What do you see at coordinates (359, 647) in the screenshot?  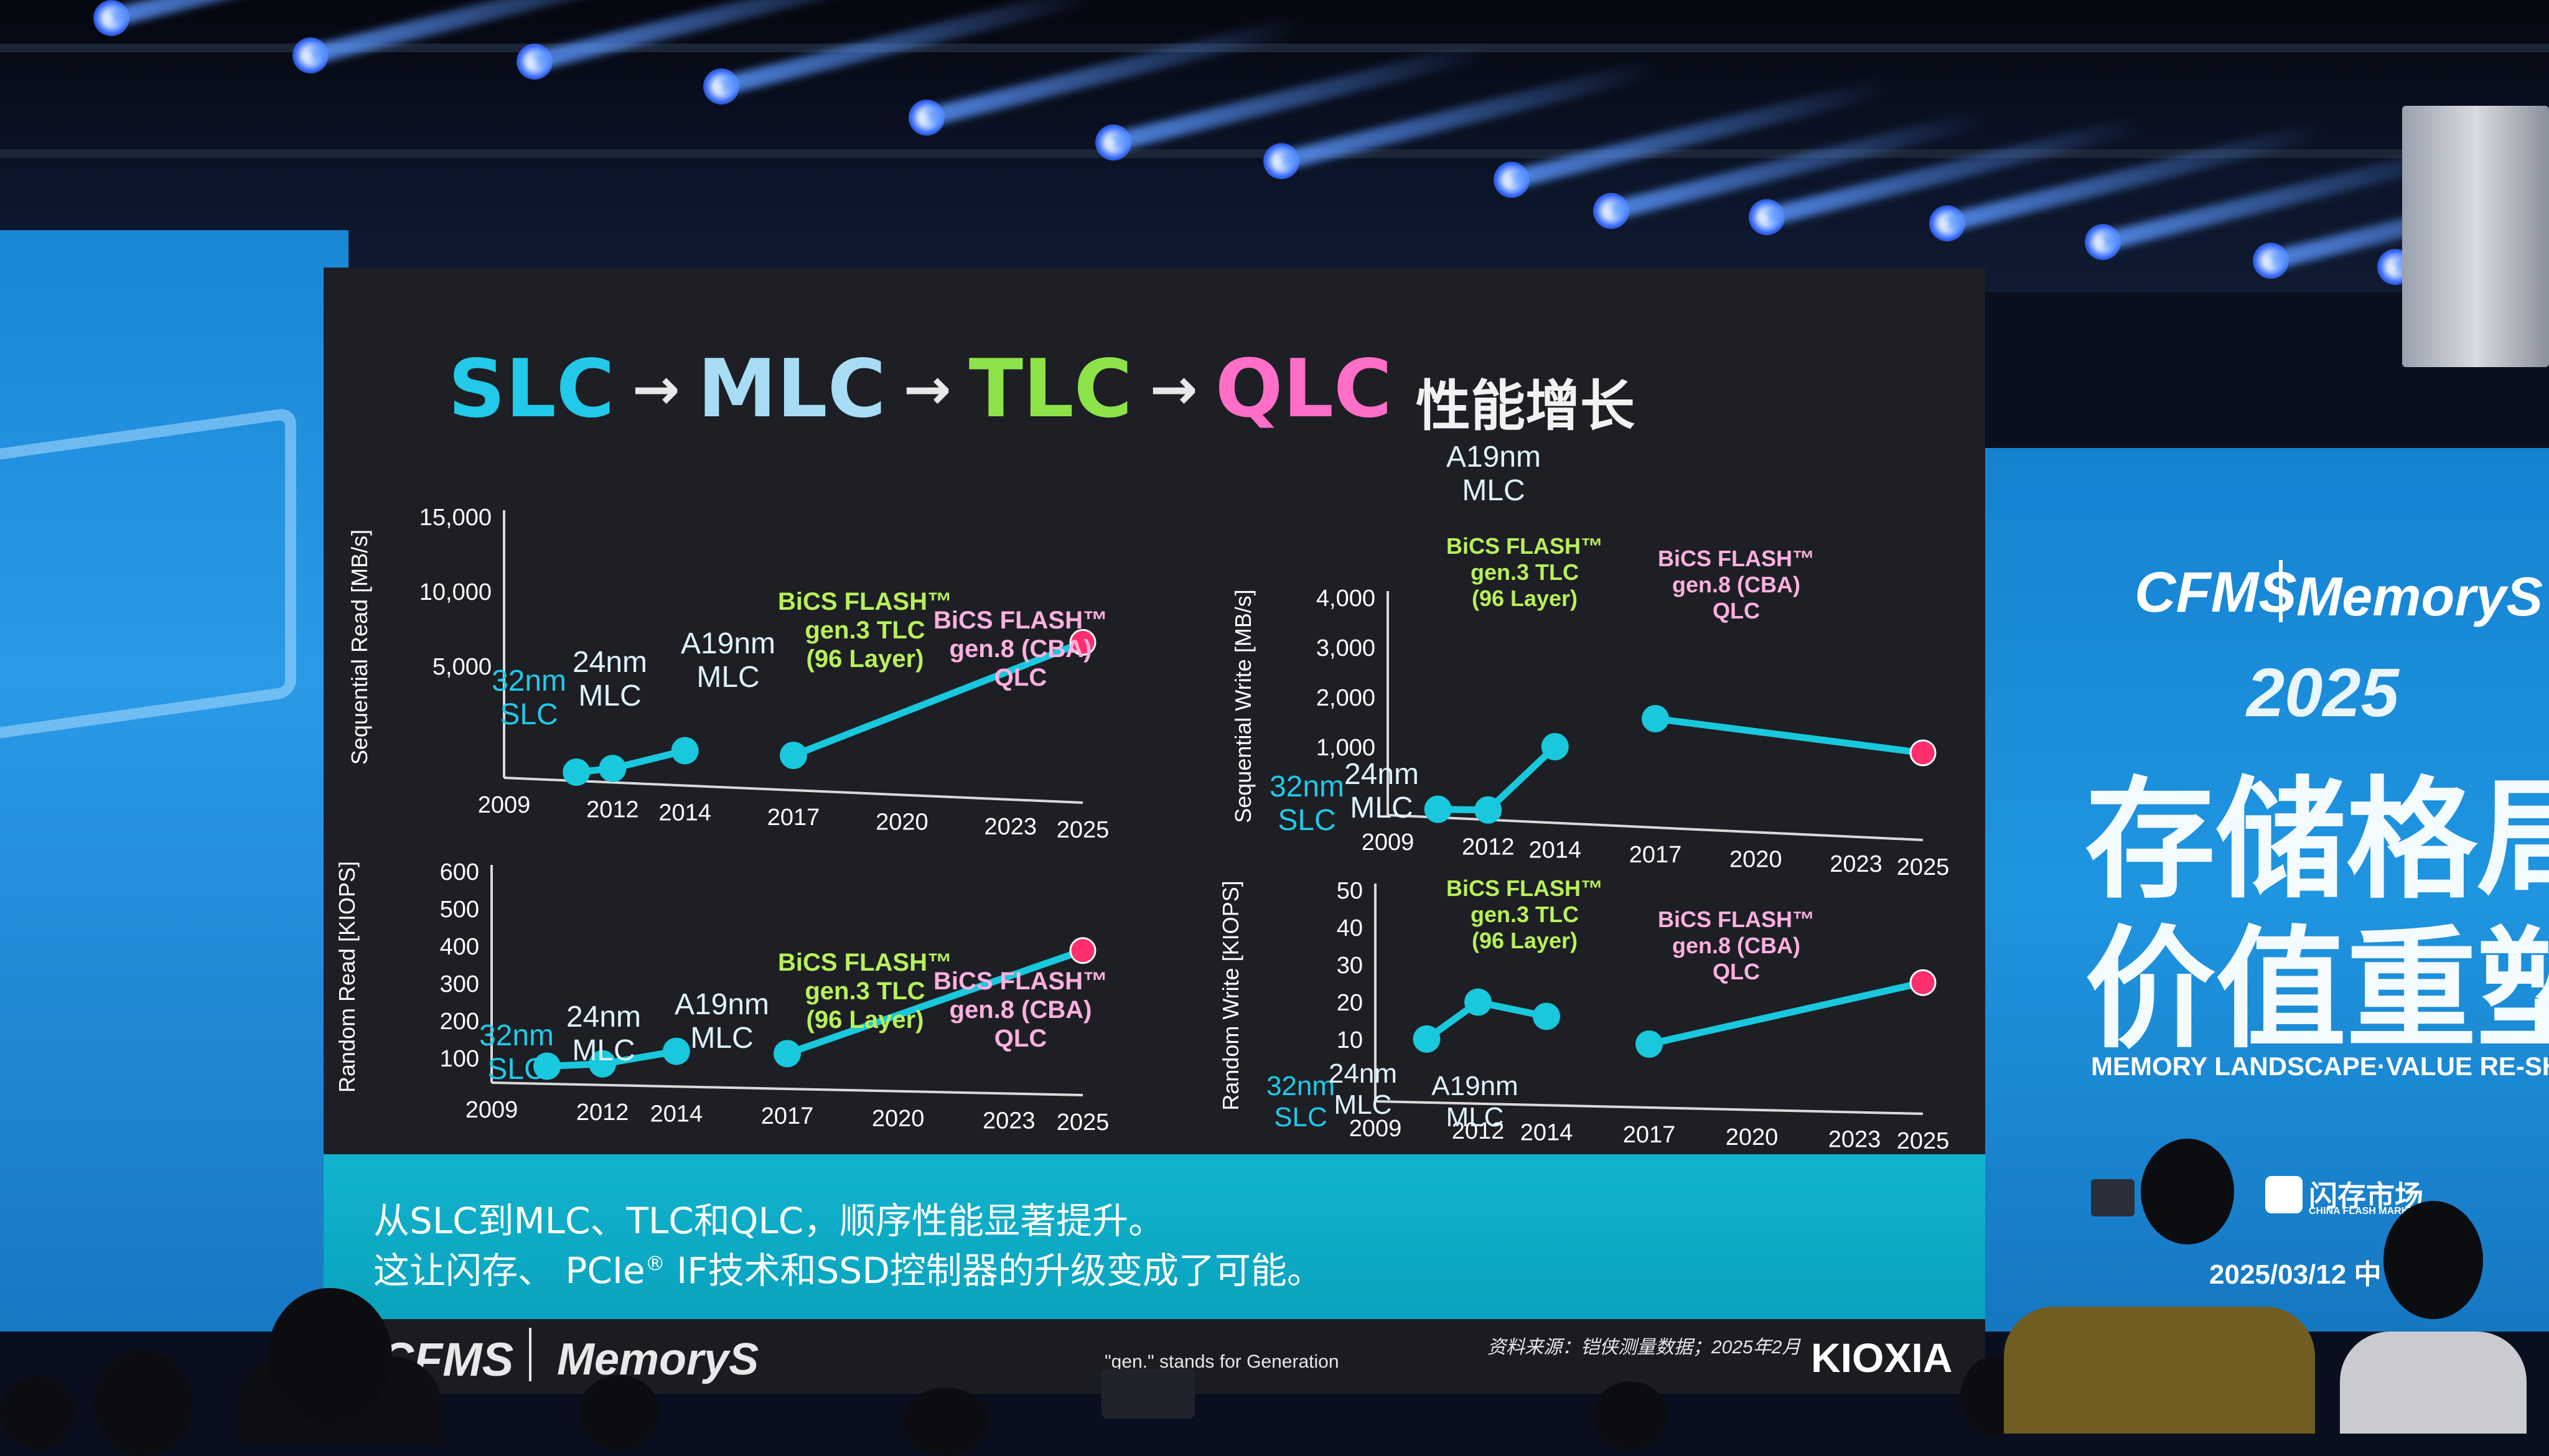 I see `y-axis-title: Sequential Read [MB/s]` at bounding box center [359, 647].